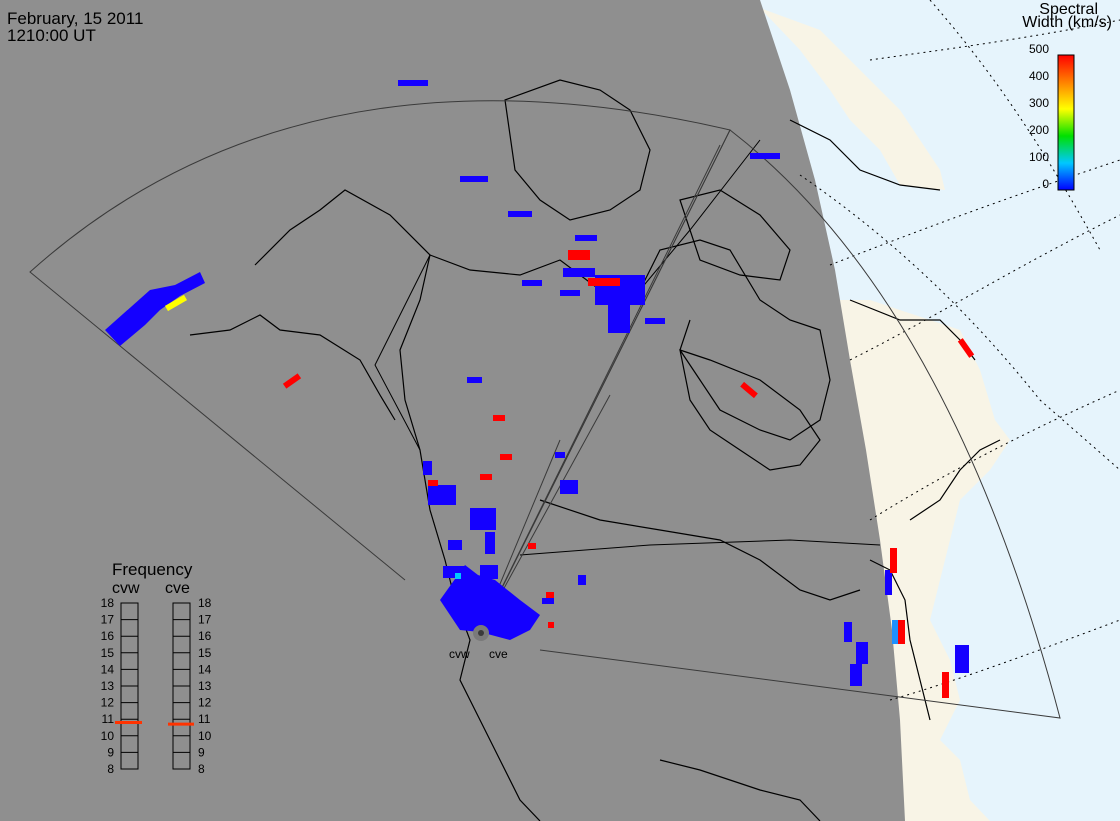  What do you see at coordinates (152, 569) in the screenshot?
I see `frequency-title: Frequency` at bounding box center [152, 569].